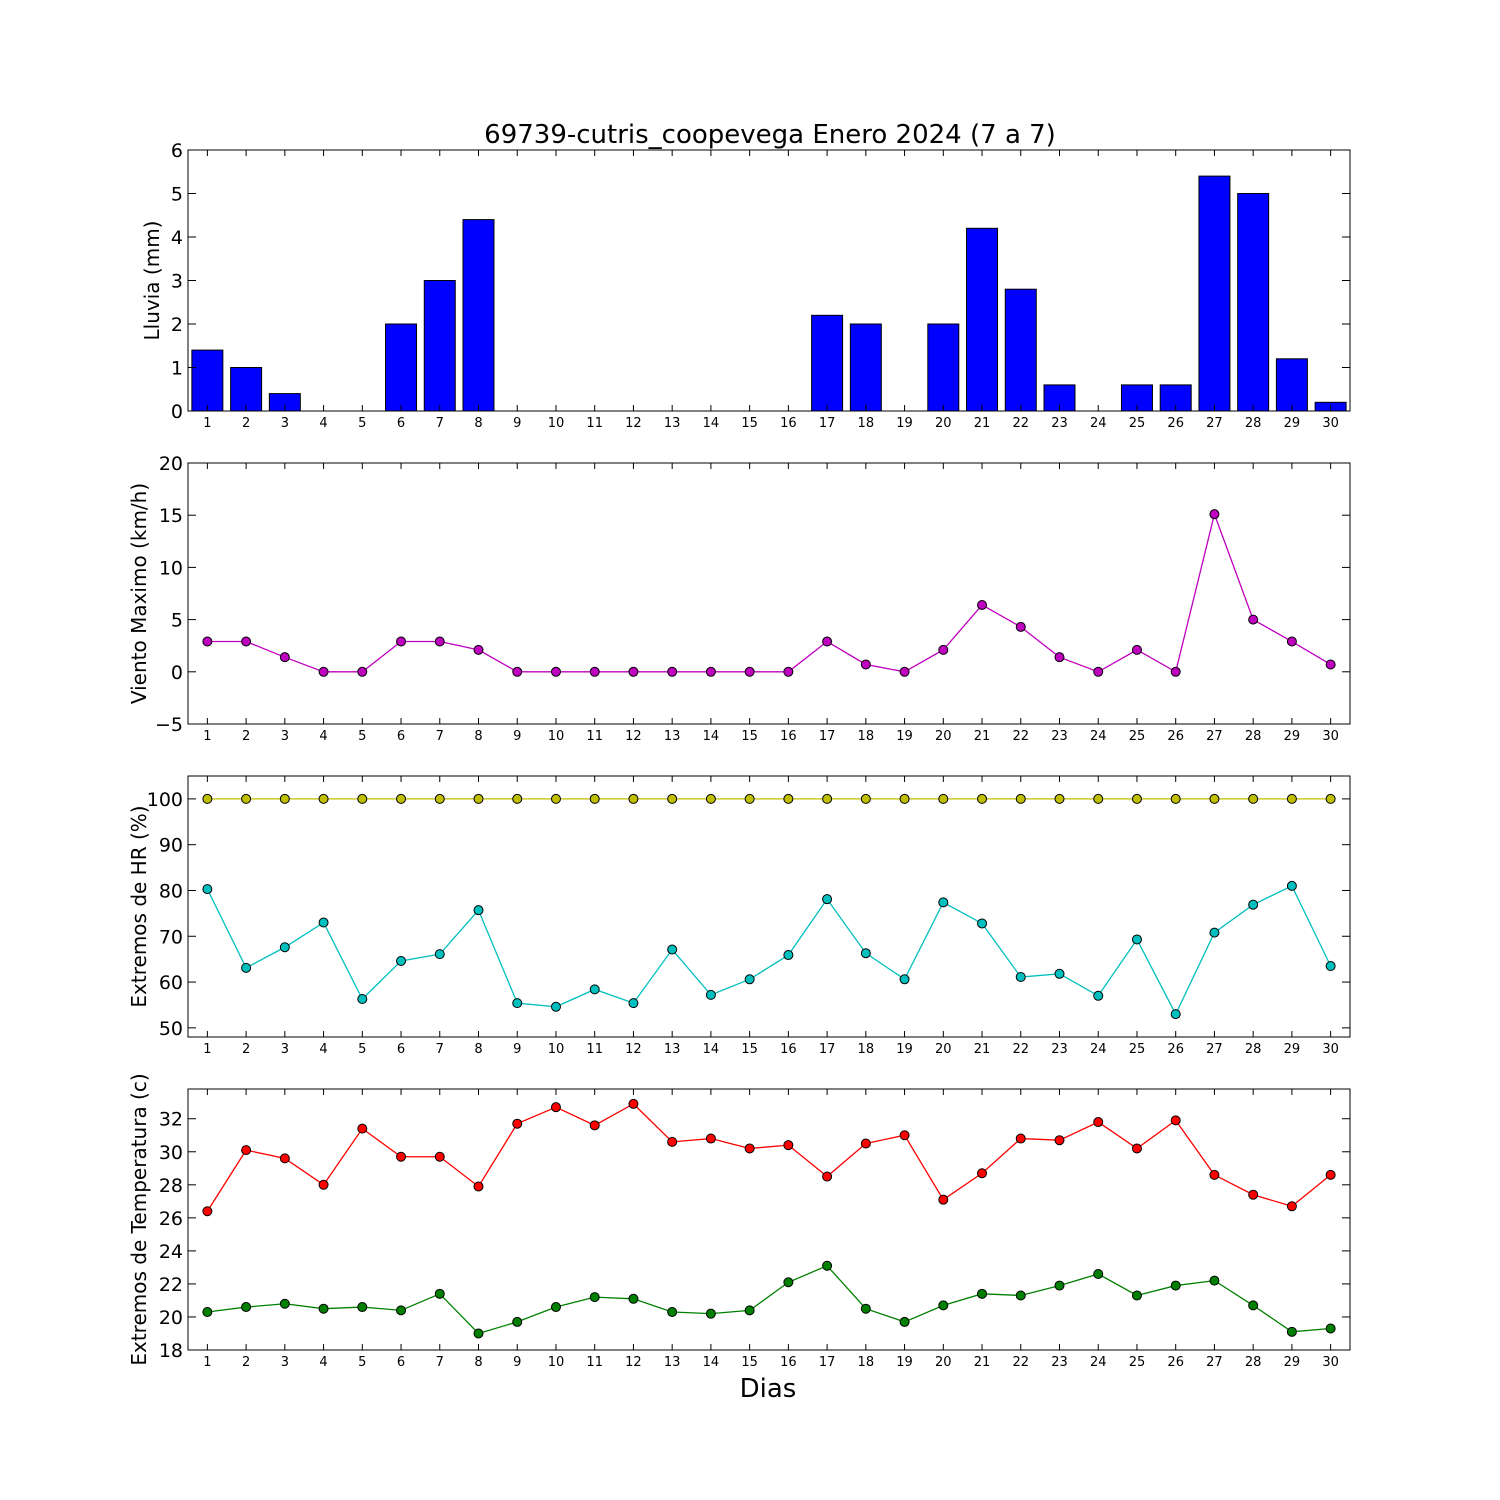  Describe the element at coordinates (152, 281) in the screenshot. I see `y-axis-label: Lluvia (mm)` at that location.